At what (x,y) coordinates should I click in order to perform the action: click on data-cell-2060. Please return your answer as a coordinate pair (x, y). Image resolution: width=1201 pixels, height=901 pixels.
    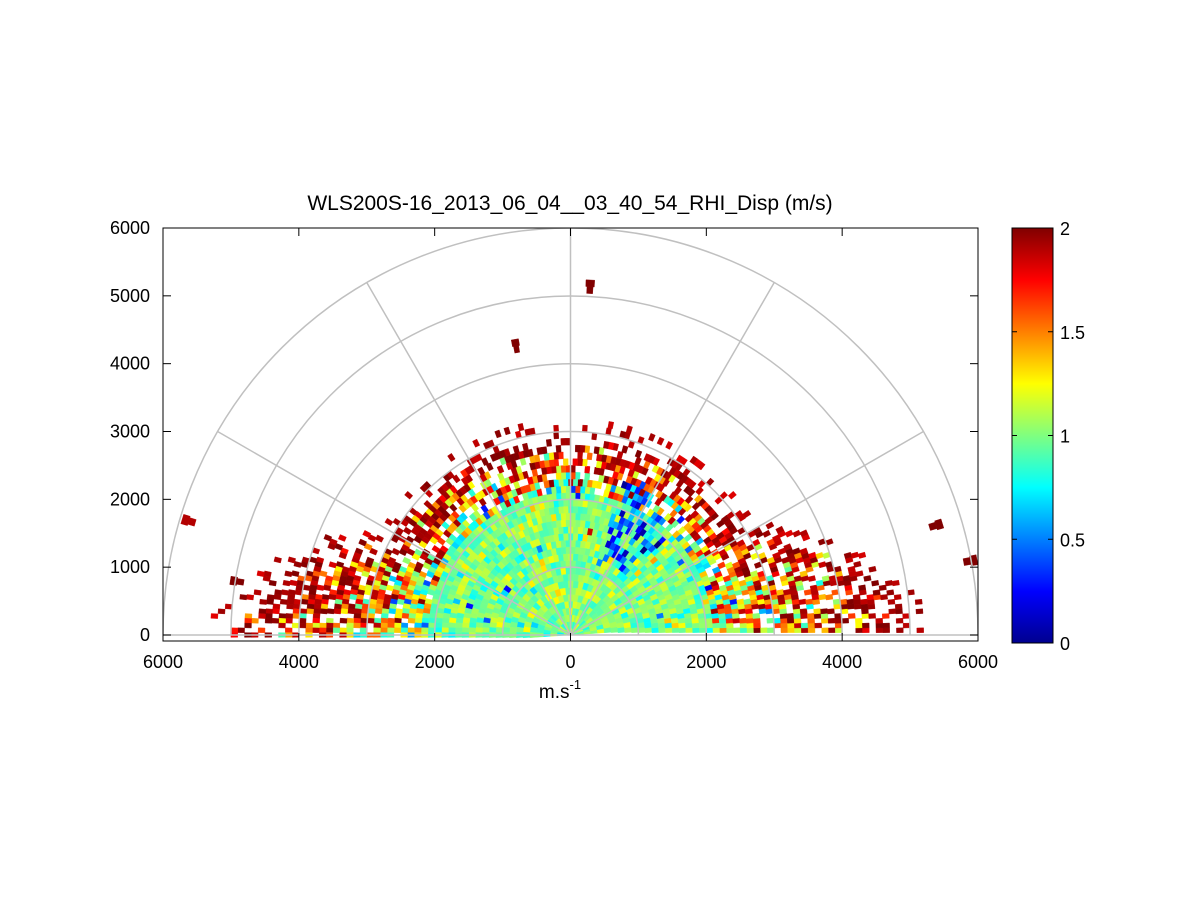
    Looking at the image, I should click on (302, 625).